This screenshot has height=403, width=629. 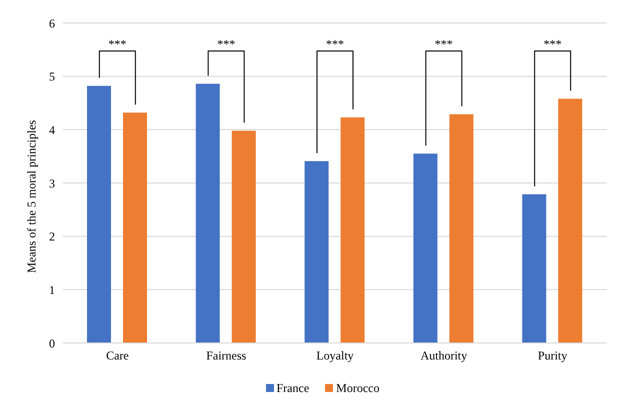 I want to click on x-tick-label: Purity, so click(x=553, y=355).